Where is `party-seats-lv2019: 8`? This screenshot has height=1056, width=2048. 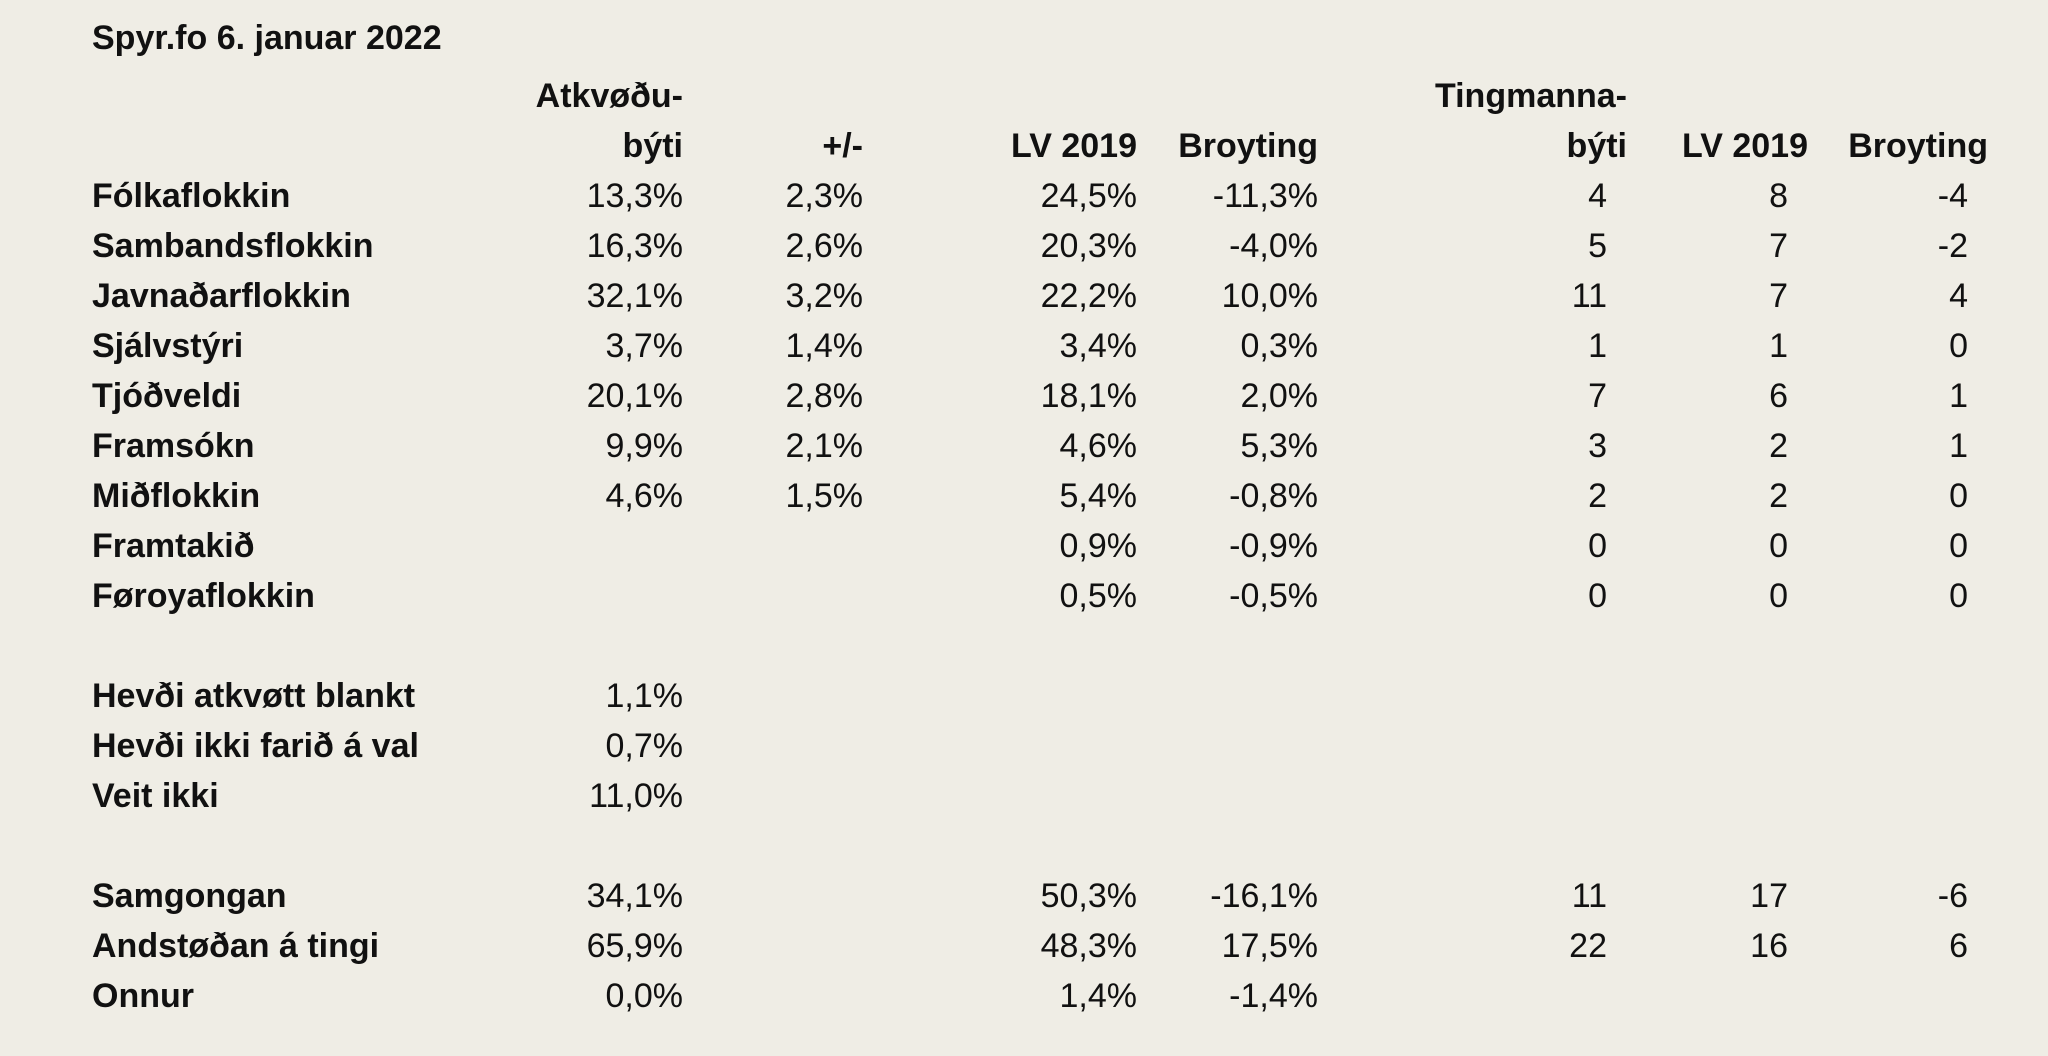 party-seats-lv2019: 8 is located at coordinates (1778, 196).